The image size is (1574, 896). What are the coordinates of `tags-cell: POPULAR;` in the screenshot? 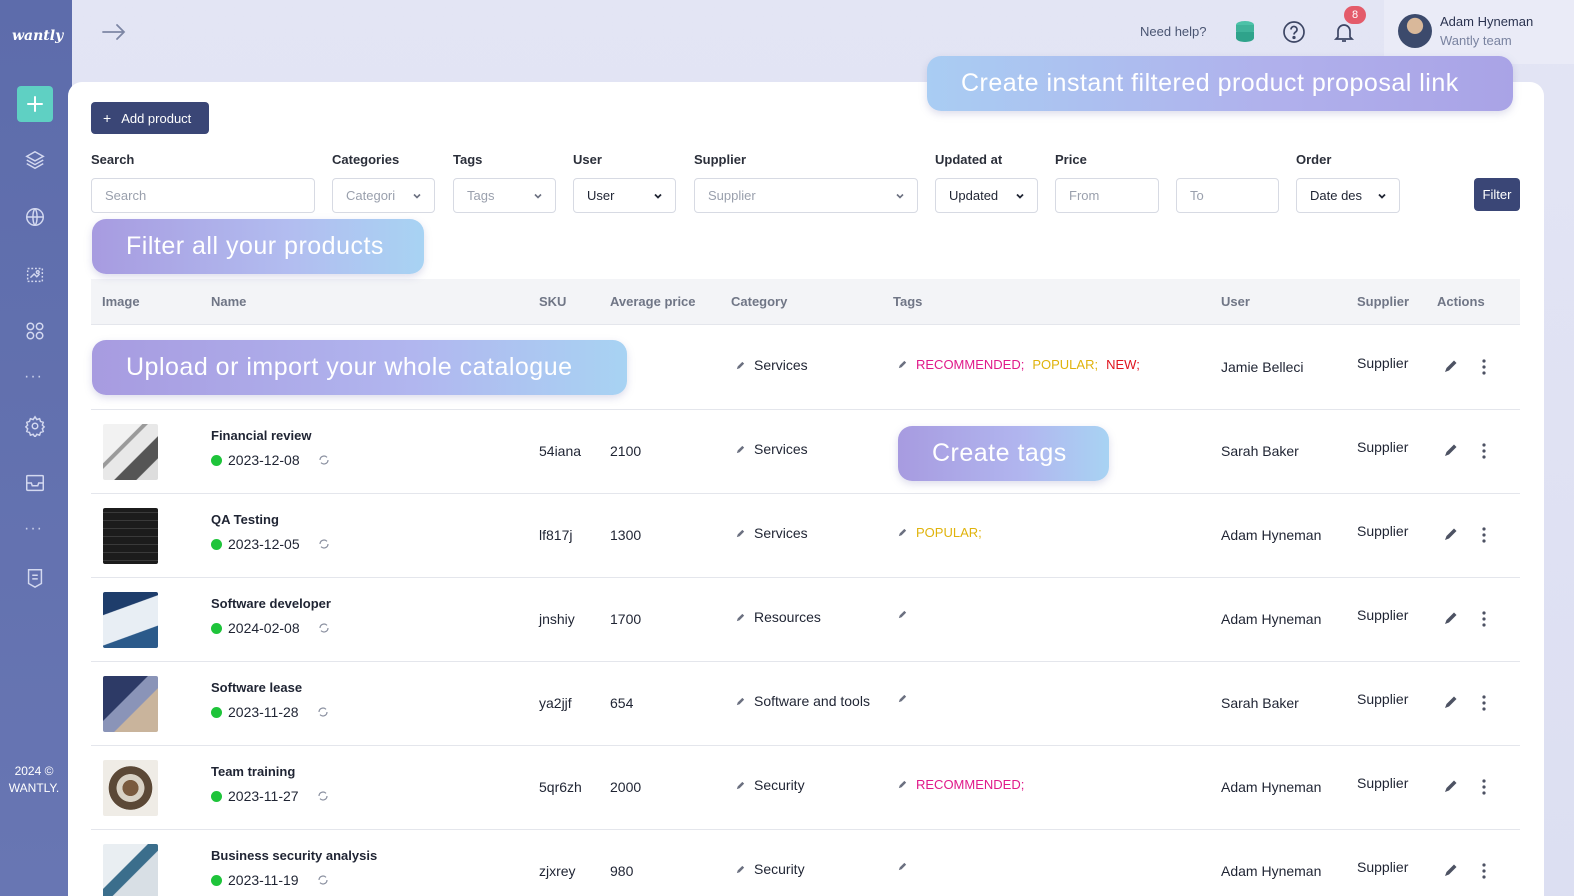 It's located at (939, 532).